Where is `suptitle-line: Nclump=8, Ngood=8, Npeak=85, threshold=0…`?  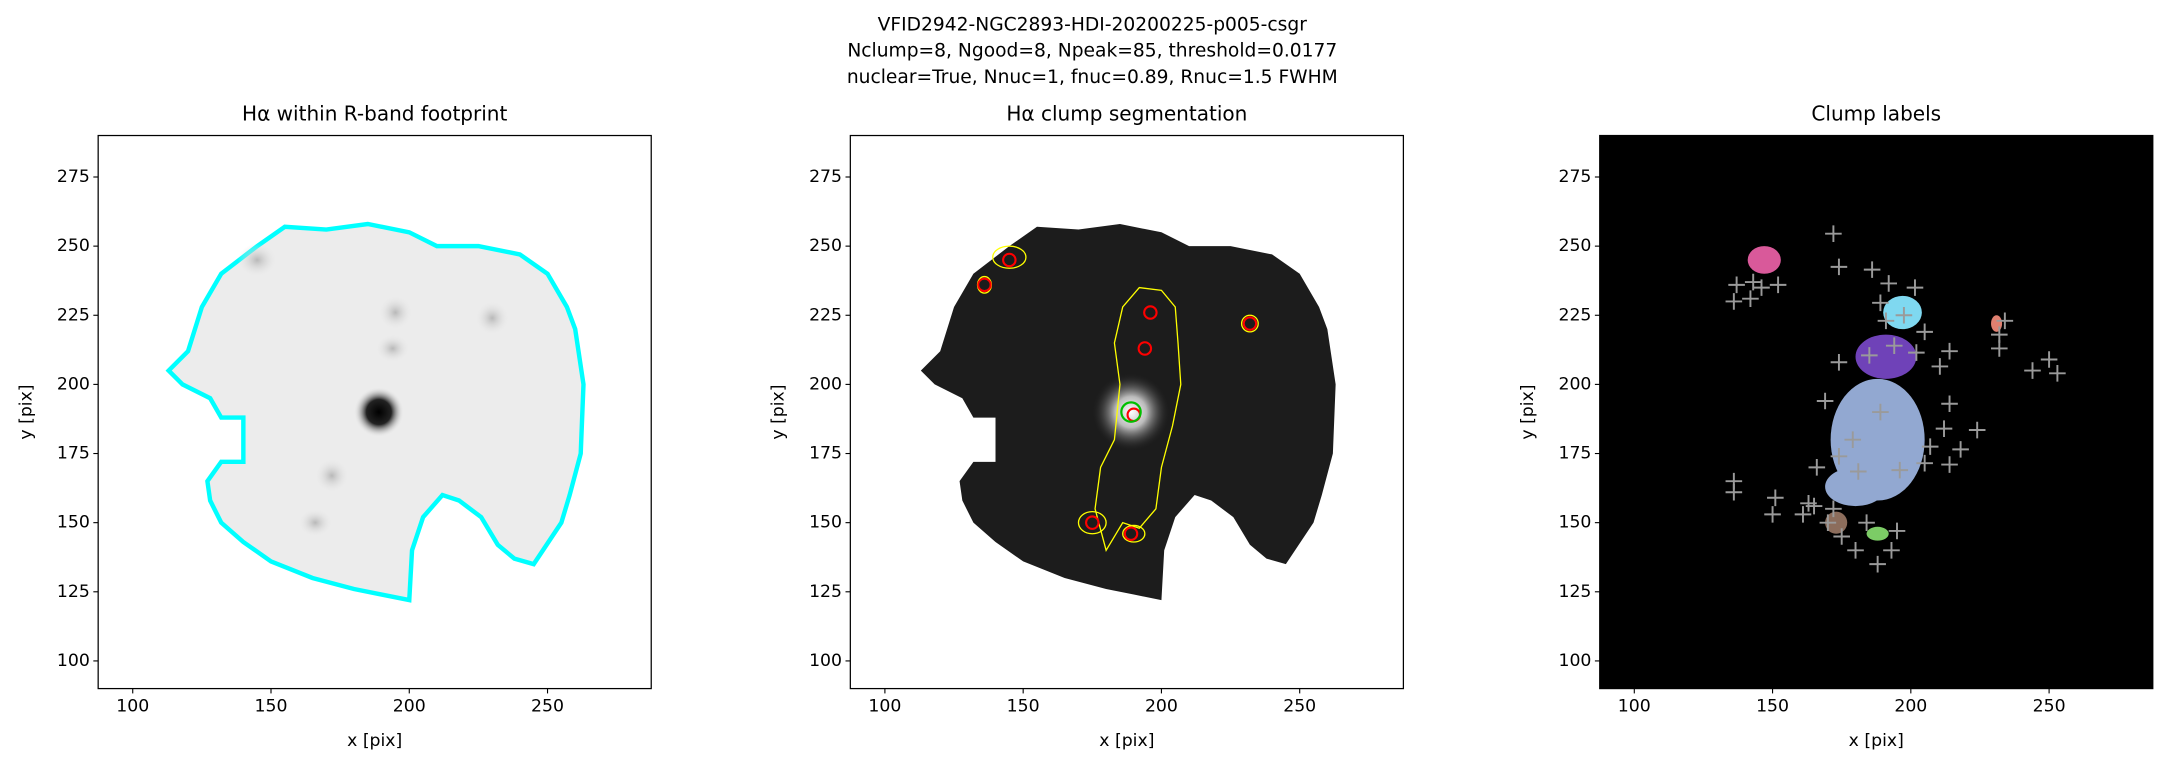
suptitle-line: Nclump=8, Ngood=8, Npeak=85, threshold=0… is located at coordinates (1092, 51).